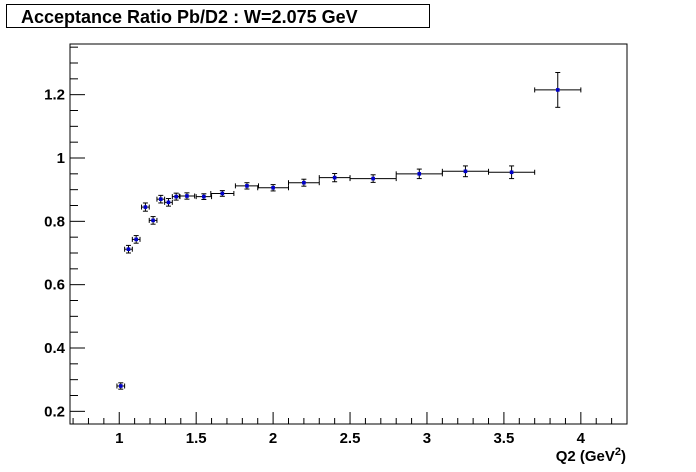 The width and height of the screenshot is (696, 472). Describe the element at coordinates (64, 233) in the screenshot. I see `y-axis: 0.2 0.4 0.6 0.8 1 1.2` at that location.